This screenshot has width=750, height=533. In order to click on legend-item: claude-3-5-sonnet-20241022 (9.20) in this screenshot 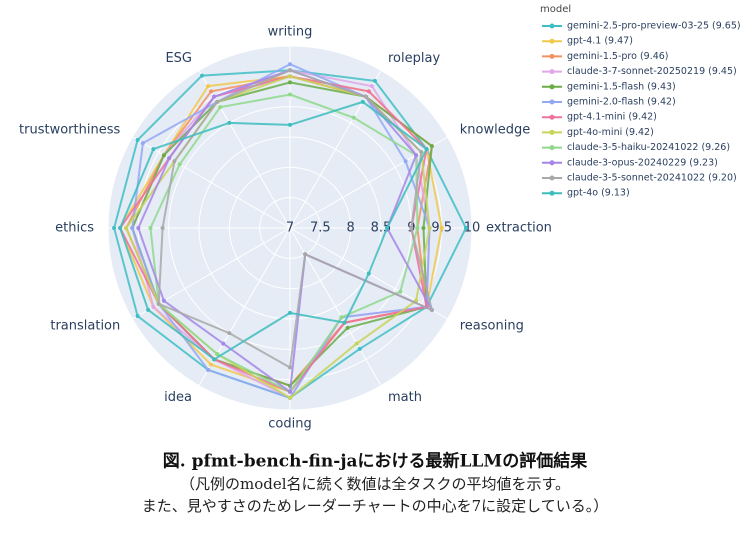, I will do `click(639, 178)`.